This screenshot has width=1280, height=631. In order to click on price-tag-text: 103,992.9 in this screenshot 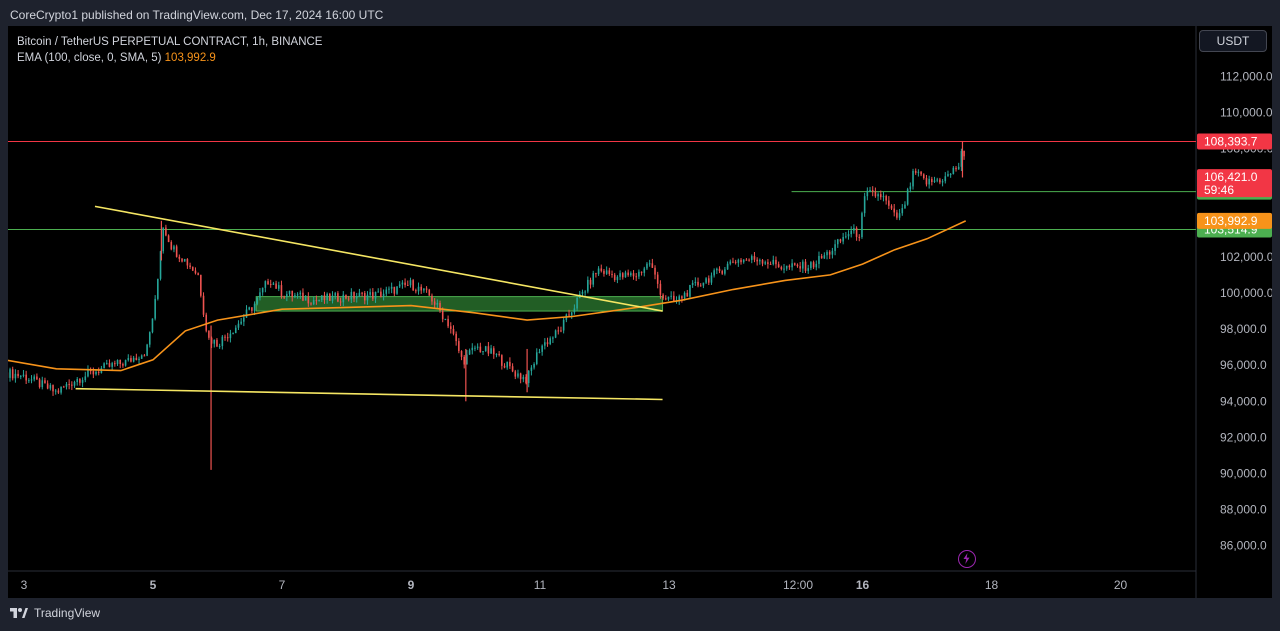, I will do `click(1231, 221)`.